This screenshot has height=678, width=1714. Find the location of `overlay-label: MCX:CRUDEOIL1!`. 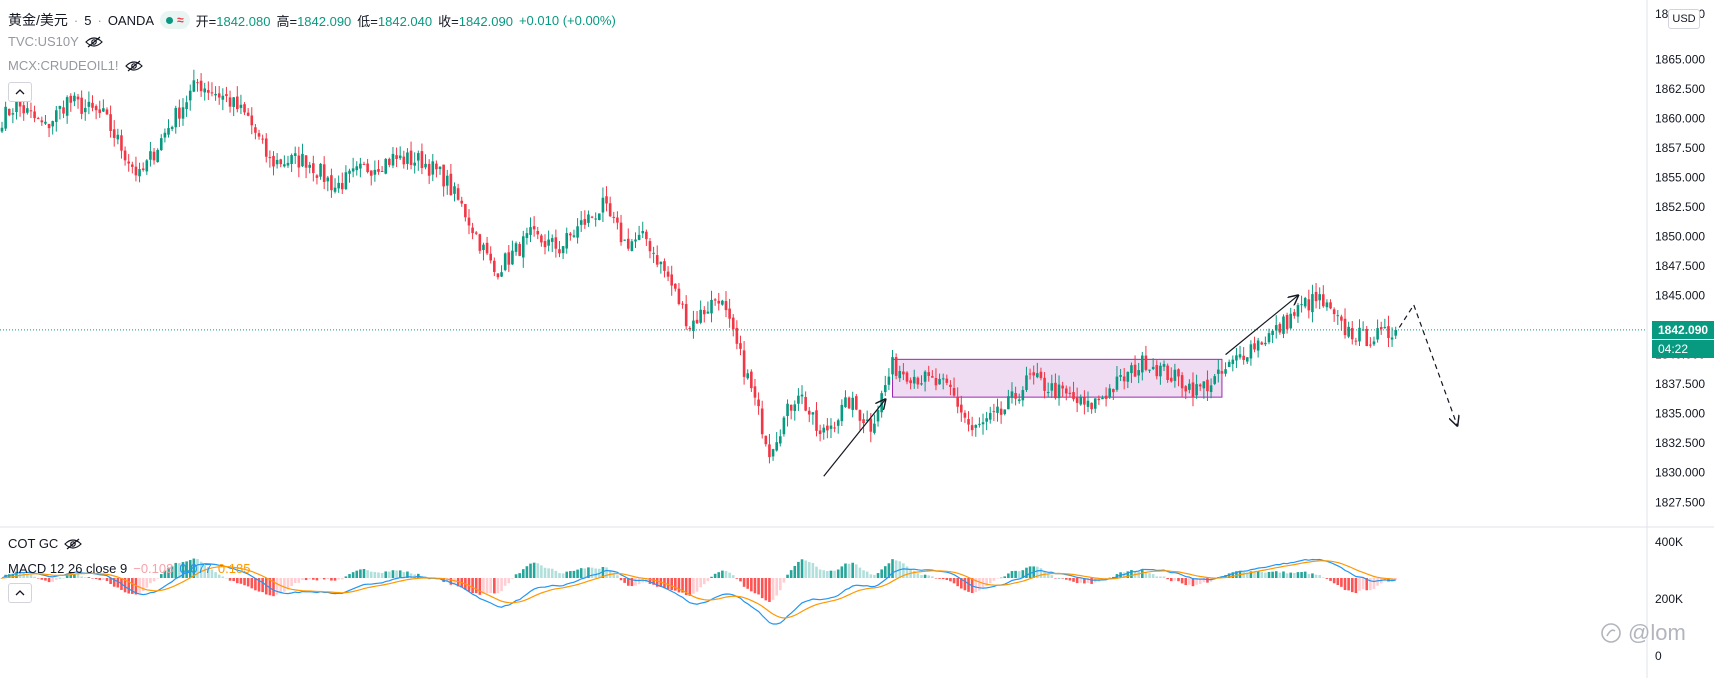

overlay-label: MCX:CRUDEOIL1! is located at coordinates (63, 65).